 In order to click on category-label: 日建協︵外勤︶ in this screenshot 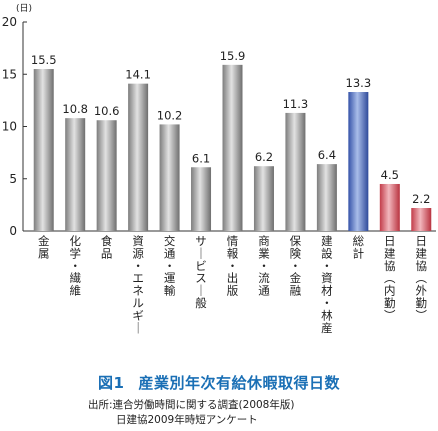, I will do `click(422, 278)`.